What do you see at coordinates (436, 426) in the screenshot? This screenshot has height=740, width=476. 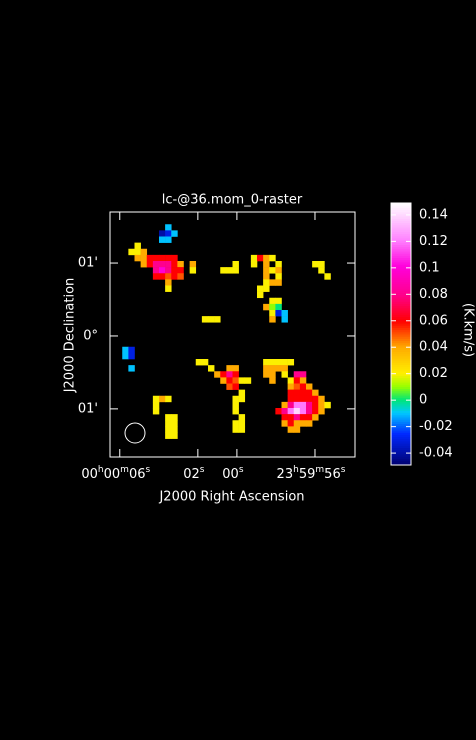 I see `colorbar-tick-label: -0.02` at bounding box center [436, 426].